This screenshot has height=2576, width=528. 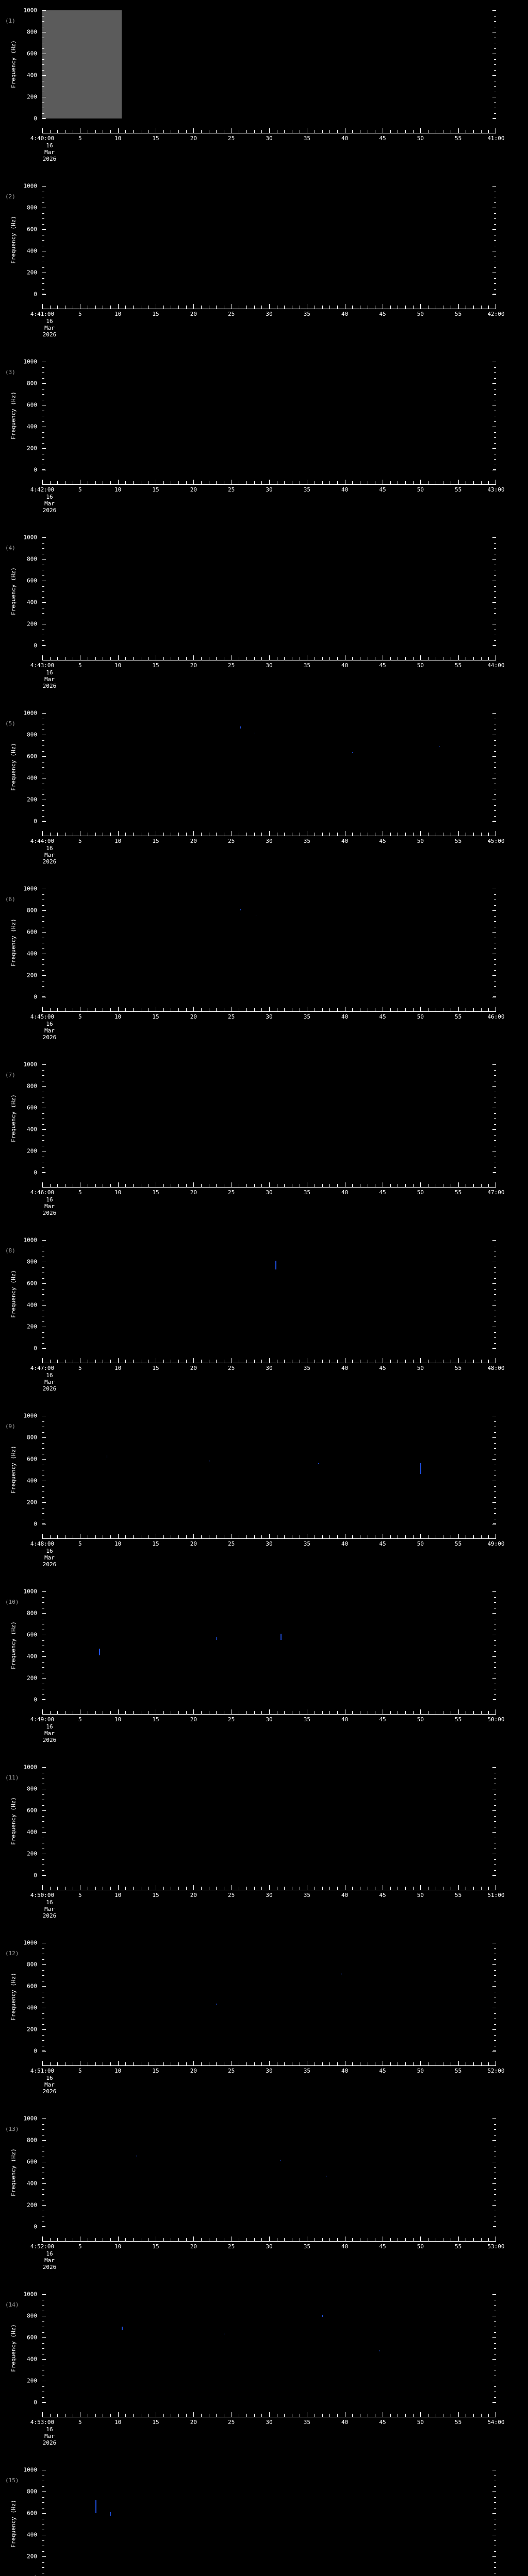 What do you see at coordinates (49, 679) in the screenshot?
I see `date-line: Mar` at bounding box center [49, 679].